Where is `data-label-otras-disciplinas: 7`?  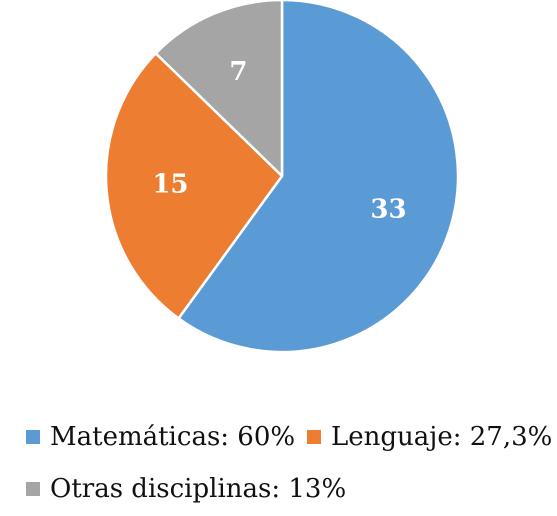
data-label-otras-disciplinas: 7 is located at coordinates (238, 72).